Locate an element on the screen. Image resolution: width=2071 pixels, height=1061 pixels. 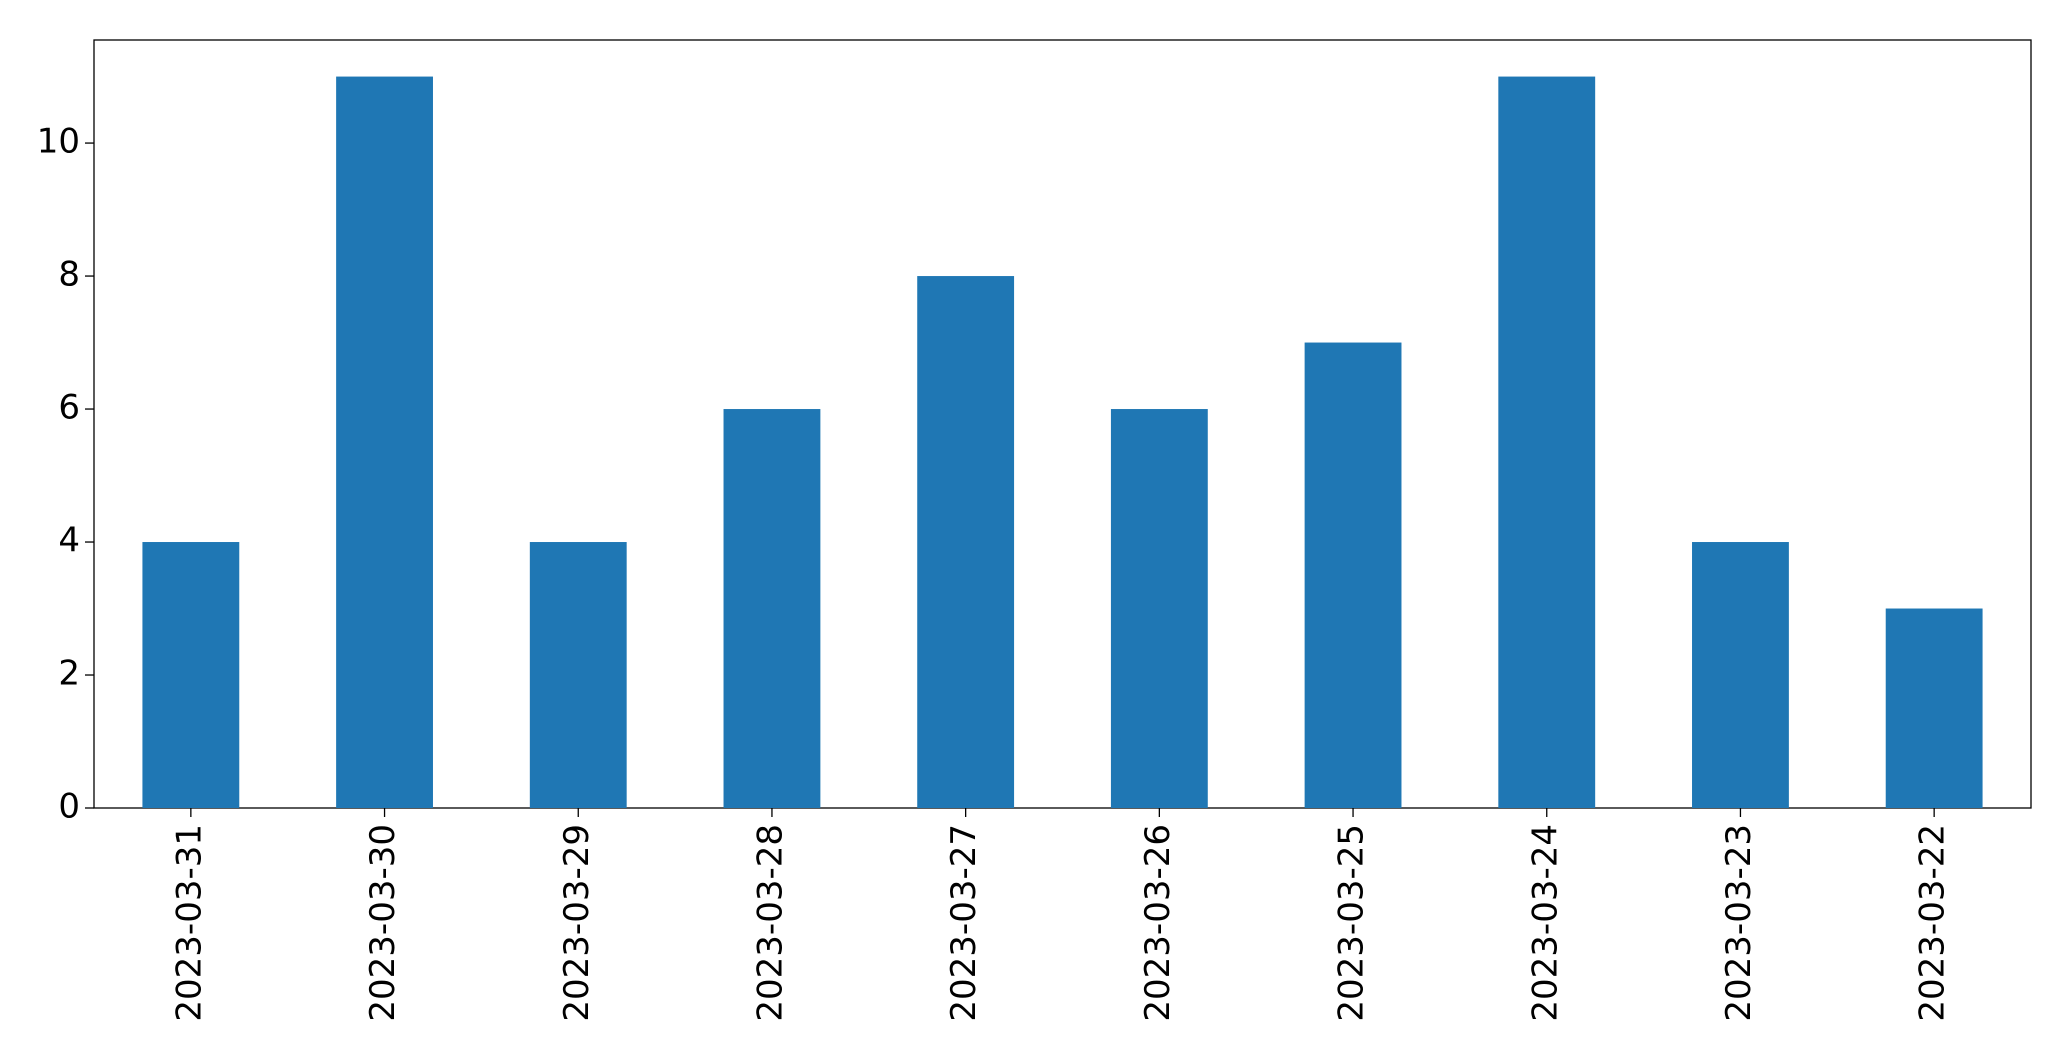
y-tick-label: 10 is located at coordinates (58, 142).